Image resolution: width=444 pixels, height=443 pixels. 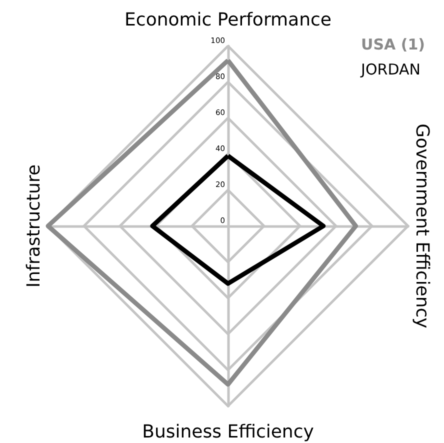 I want to click on text: USA (1), so click(x=393, y=45).